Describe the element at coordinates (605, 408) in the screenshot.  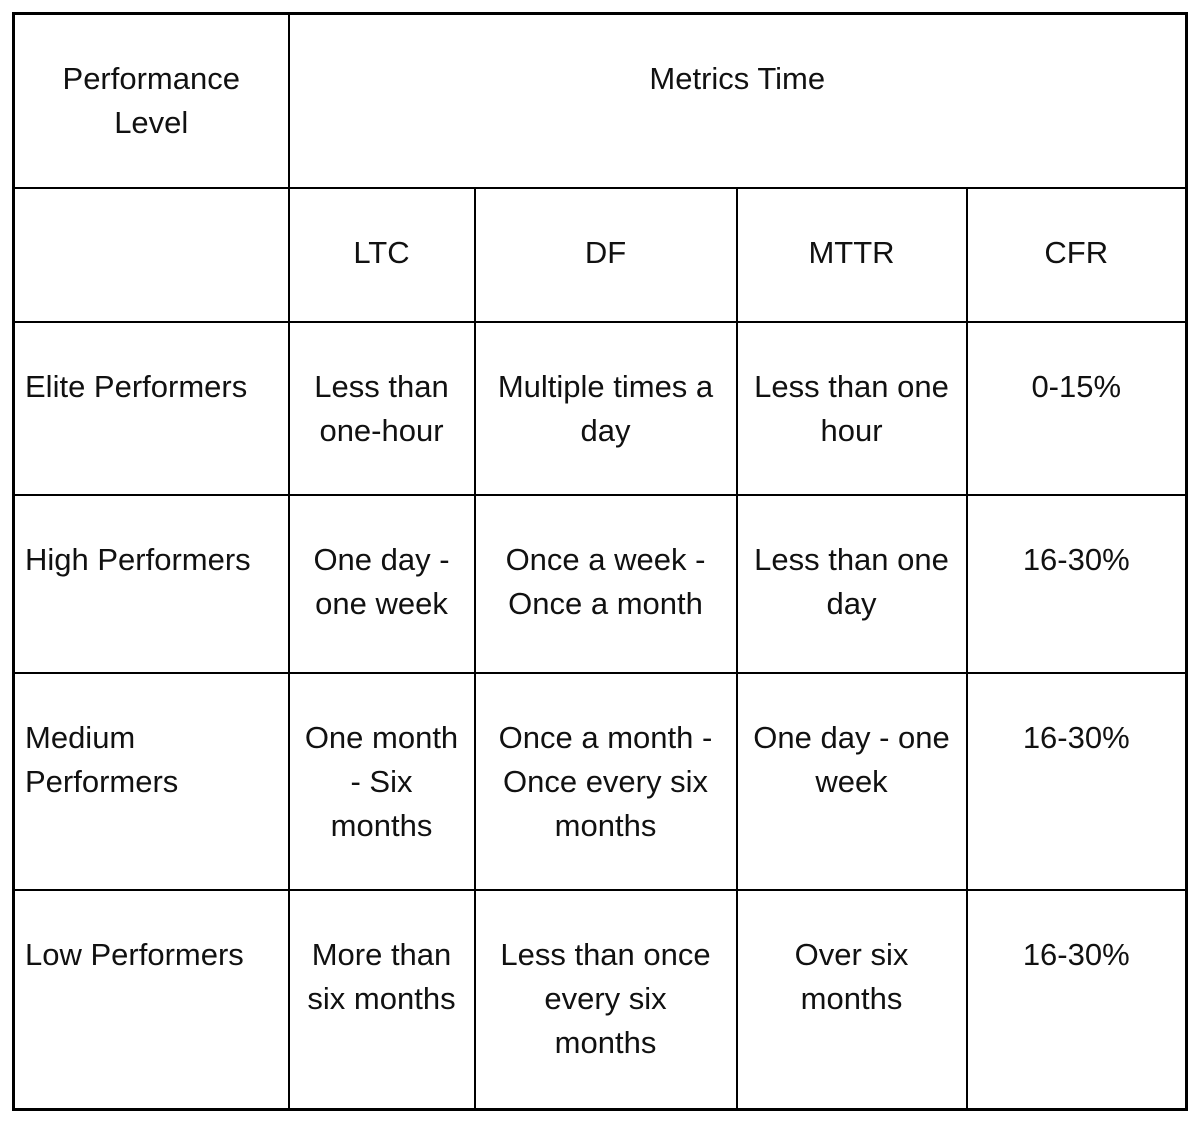
I see `elite-df-cell: Multiple times a day` at that location.